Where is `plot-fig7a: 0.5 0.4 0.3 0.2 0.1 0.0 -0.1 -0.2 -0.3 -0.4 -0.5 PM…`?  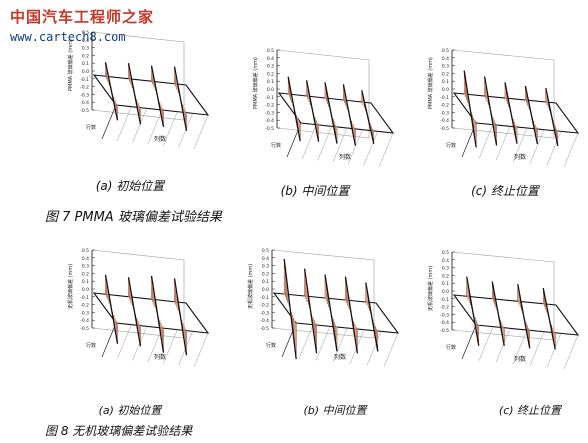
plot-fig7a: 0.5 0.4 0.3 0.2 0.1 0.0 -0.1 -0.2 -0.3 -0.4 -0.5 PM… is located at coordinates (135, 100).